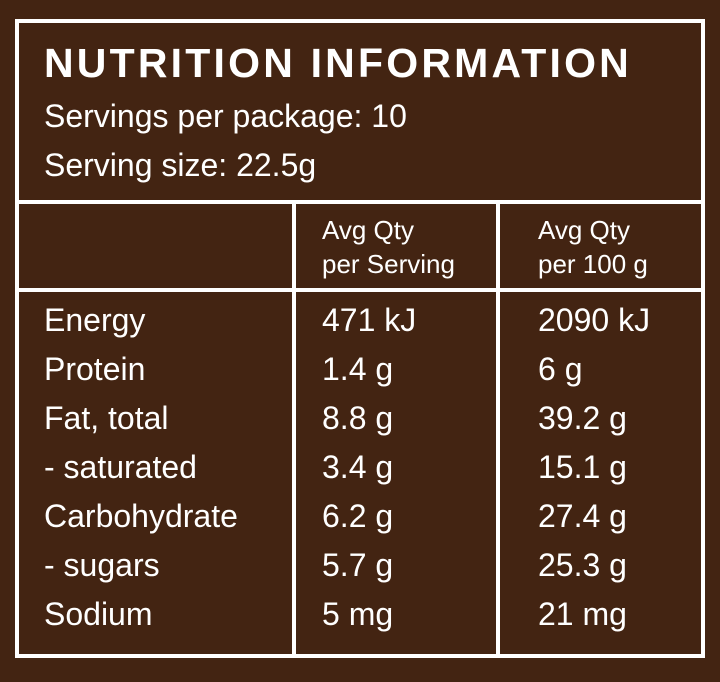 The height and width of the screenshot is (682, 720). What do you see at coordinates (593, 247) in the screenshot?
I see `column-header-per-100g: Avg Qty per 100 g` at bounding box center [593, 247].